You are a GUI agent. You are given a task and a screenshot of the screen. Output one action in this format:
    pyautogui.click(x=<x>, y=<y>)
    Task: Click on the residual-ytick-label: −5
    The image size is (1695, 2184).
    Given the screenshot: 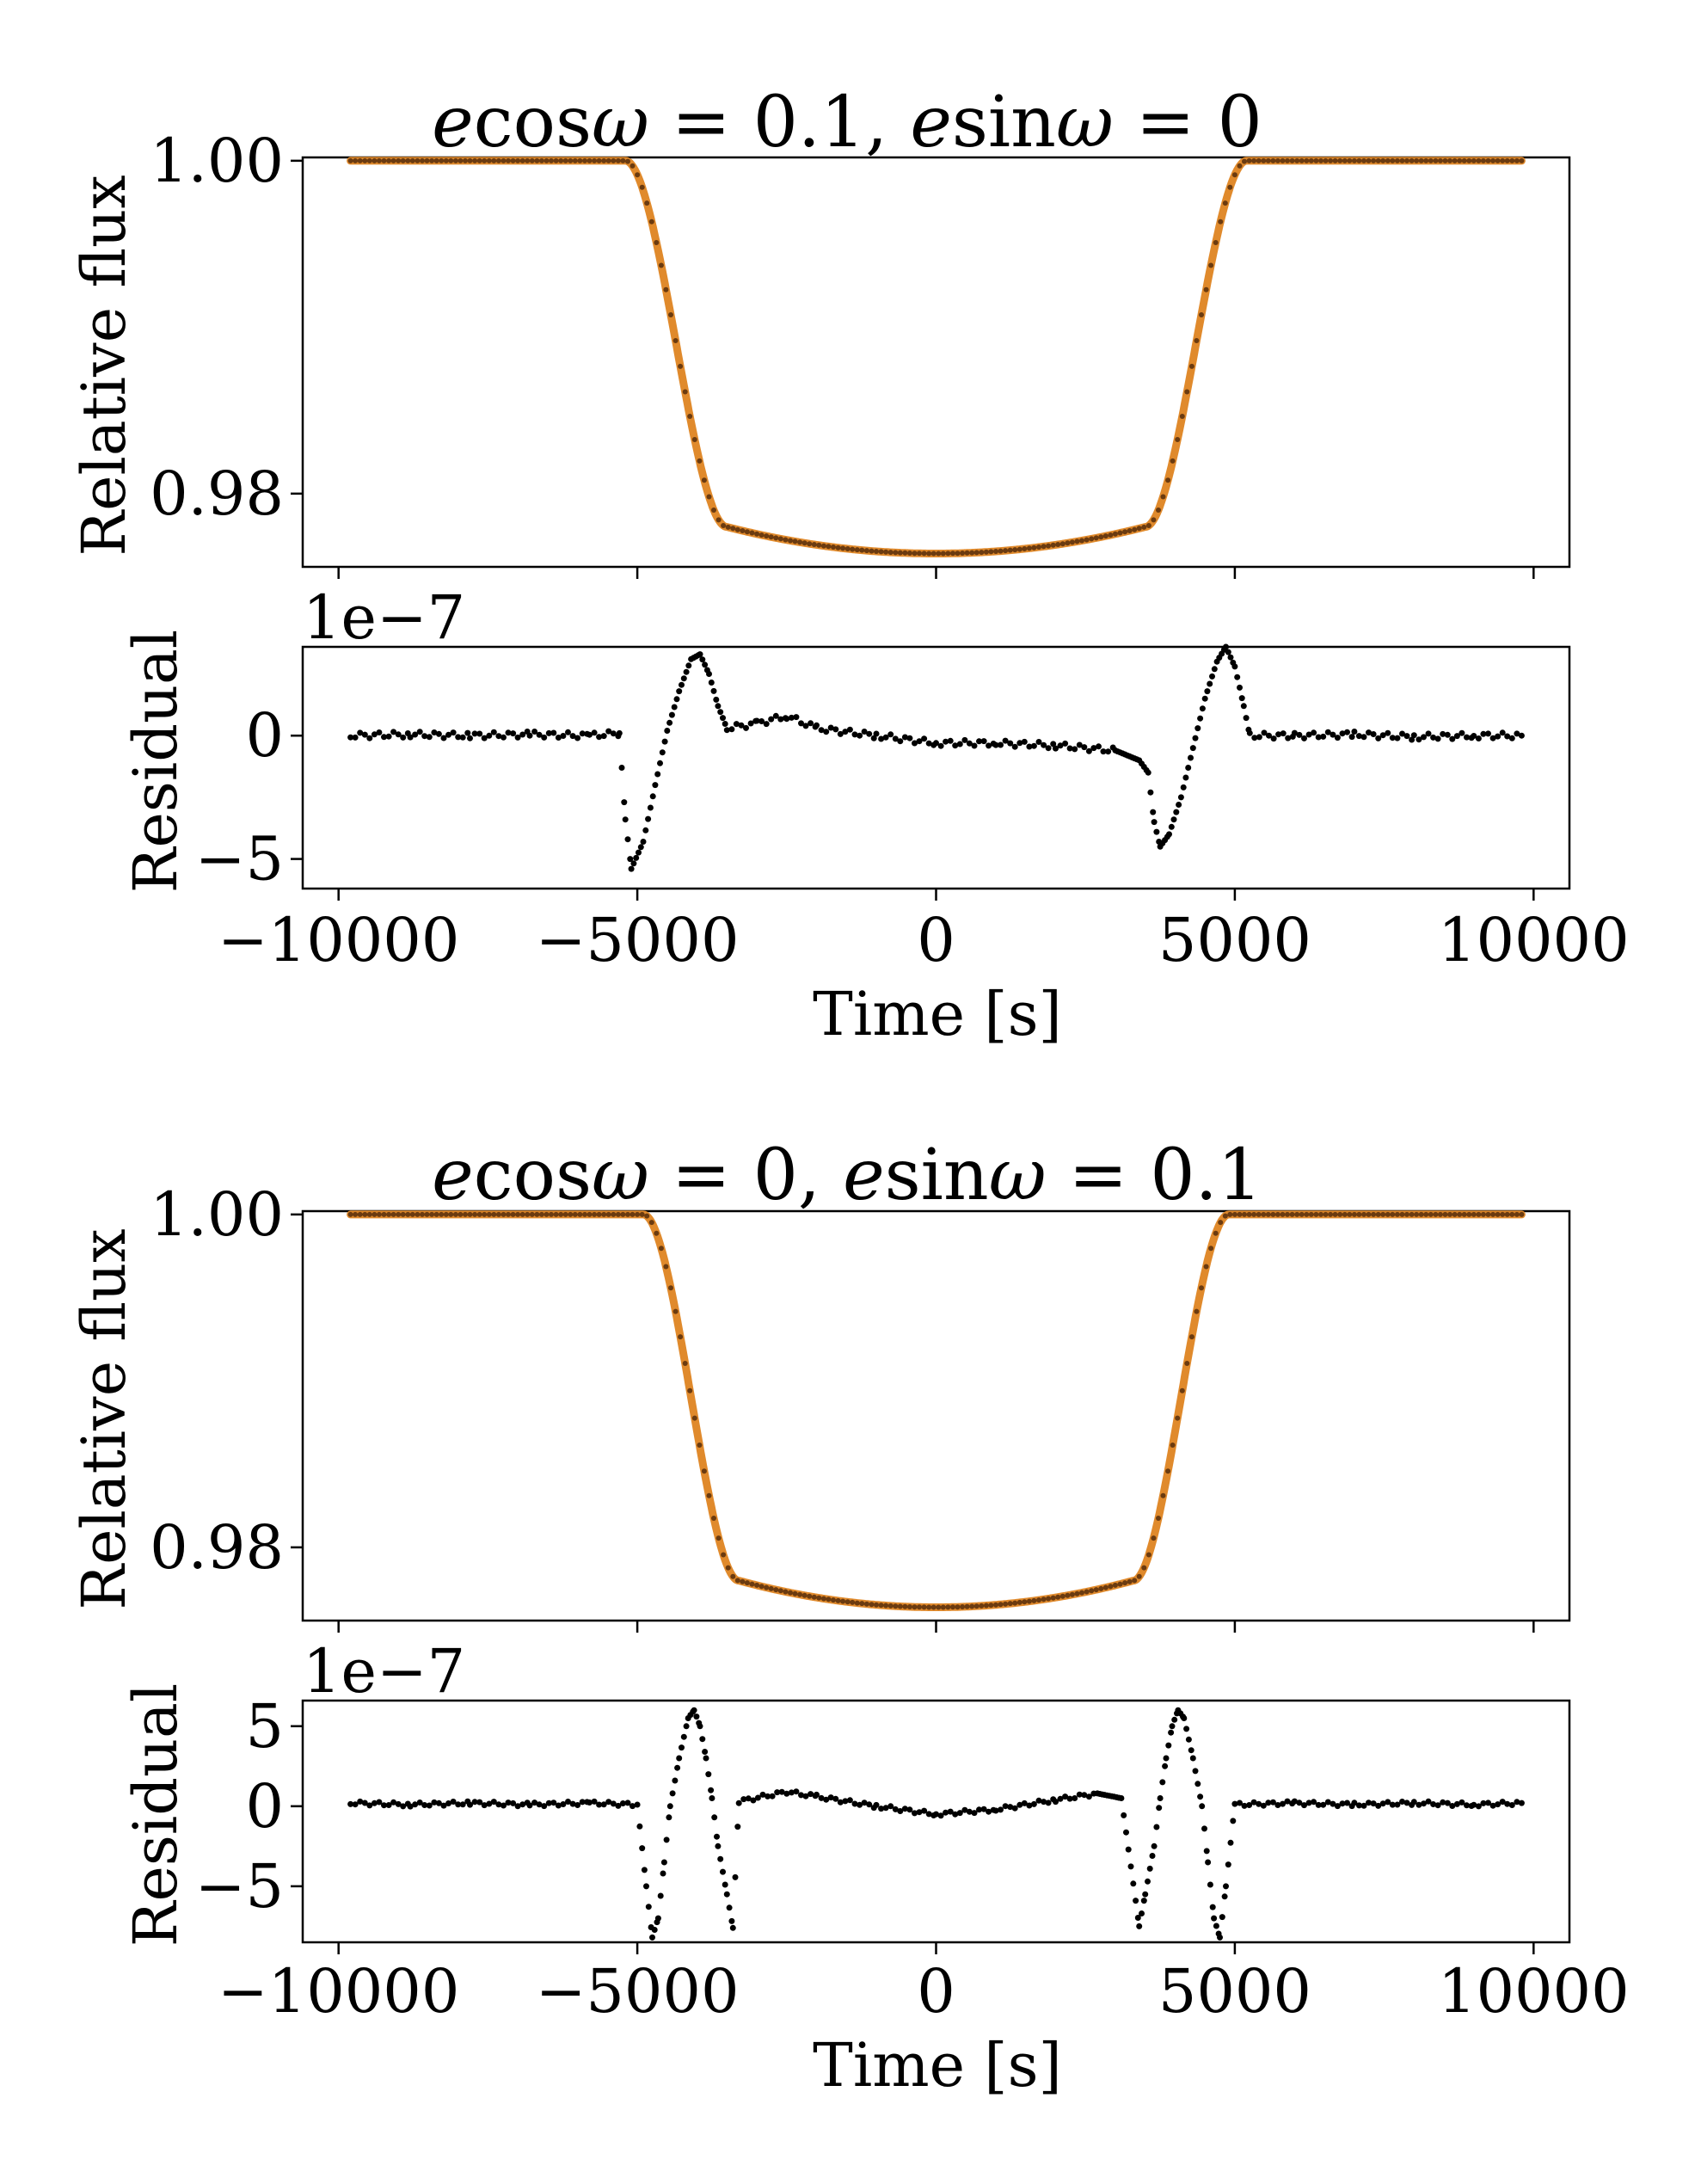 What is the action you would take?
    pyautogui.click(x=239, y=860)
    